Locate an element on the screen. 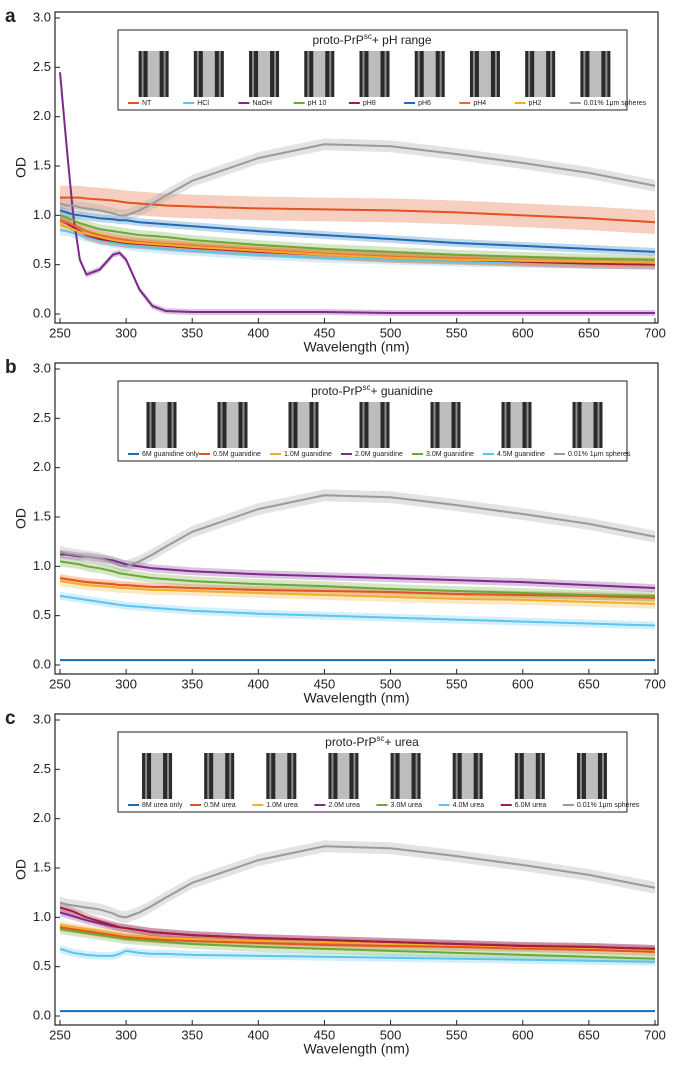 This screenshot has height=1065, width=673. title-superscript: sc is located at coordinates (381, 738).